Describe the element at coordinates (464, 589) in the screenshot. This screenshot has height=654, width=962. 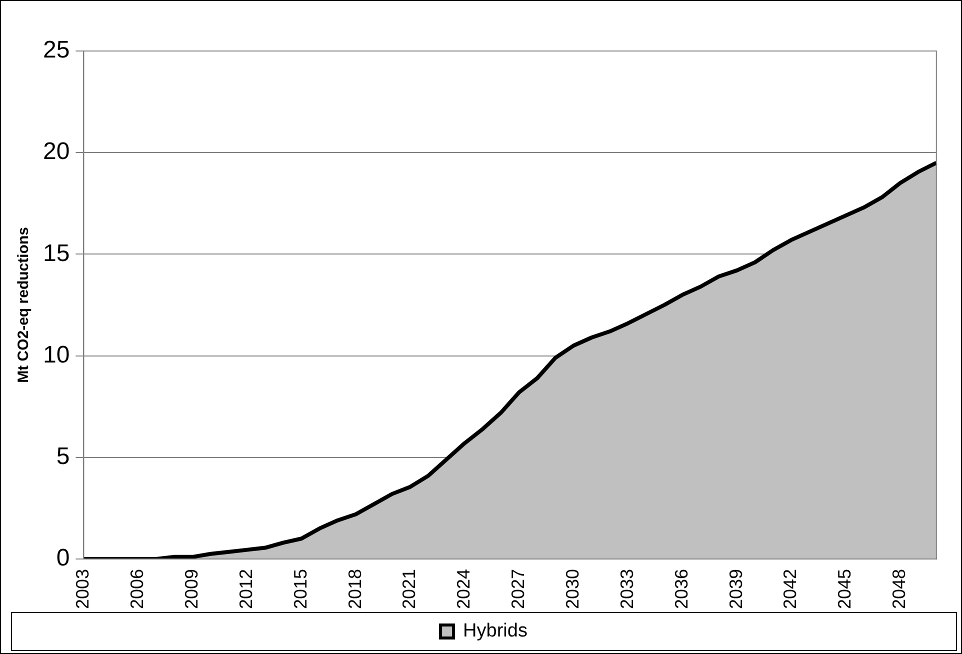
I see `x-tick-label: 2024` at that location.